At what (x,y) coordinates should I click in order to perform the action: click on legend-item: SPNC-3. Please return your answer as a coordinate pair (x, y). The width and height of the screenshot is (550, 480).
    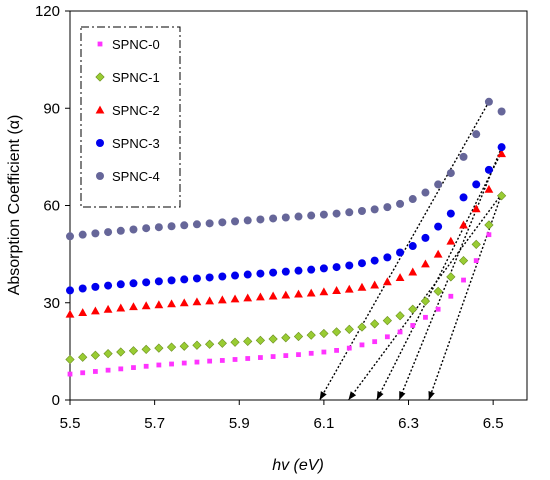
    Looking at the image, I should click on (128, 143).